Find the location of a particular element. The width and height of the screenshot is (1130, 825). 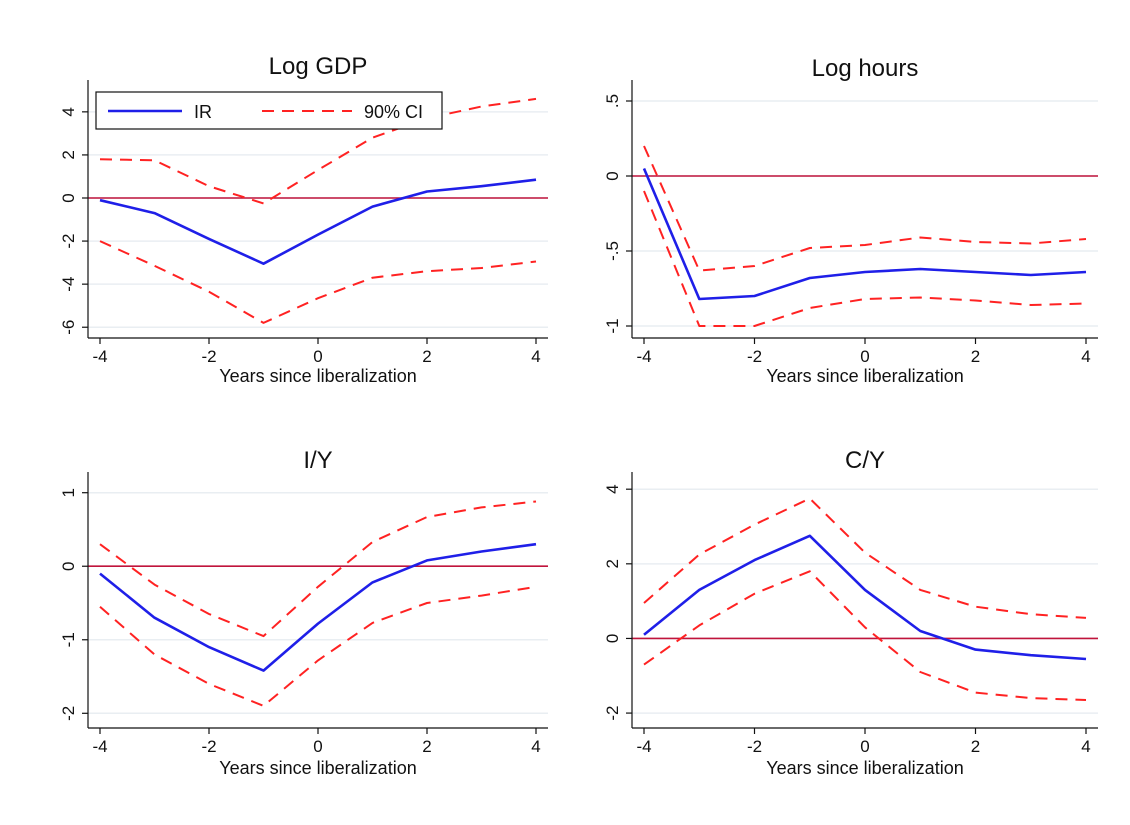

panel-title: I/Y is located at coordinates (317, 460).